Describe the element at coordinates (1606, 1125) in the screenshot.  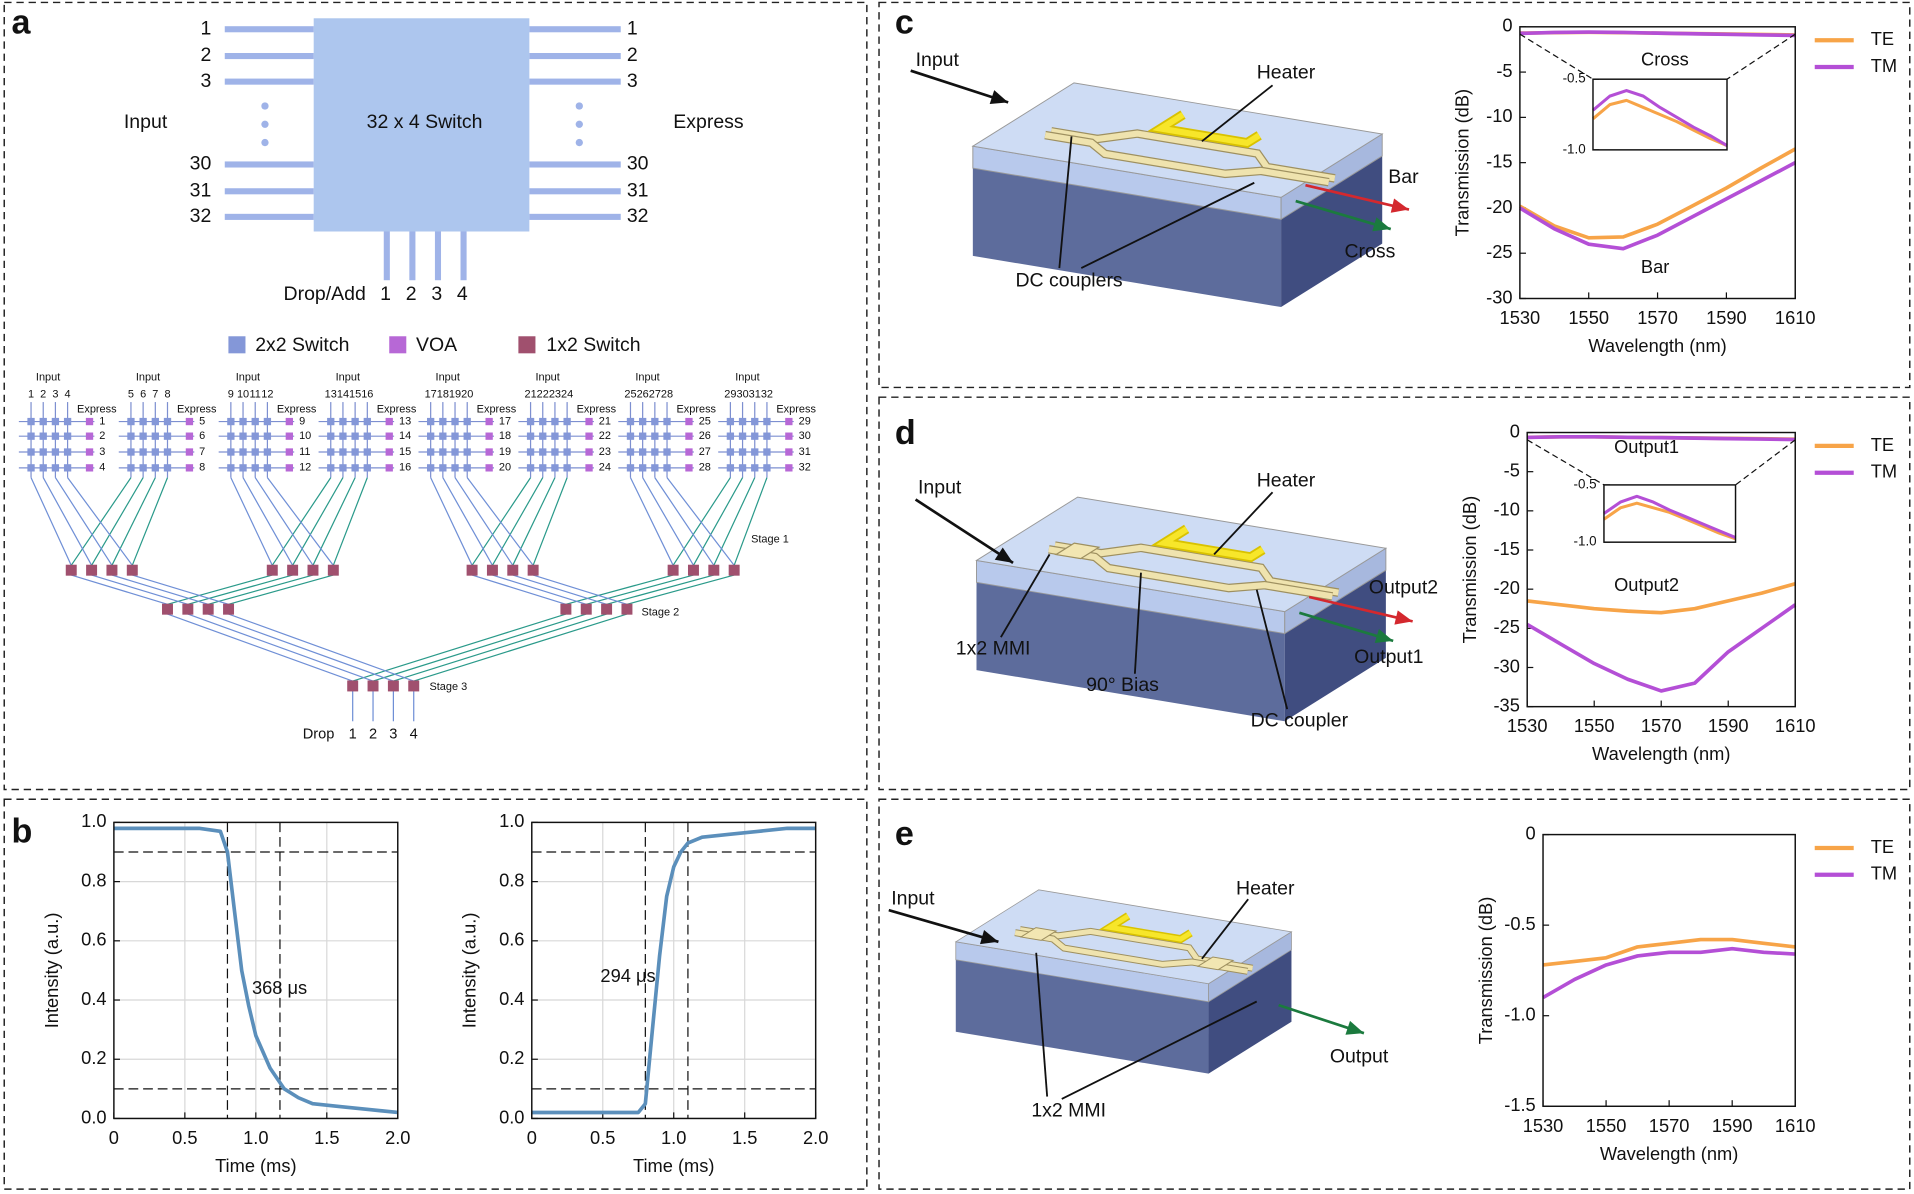
I see `x-tick-label: 1550` at that location.